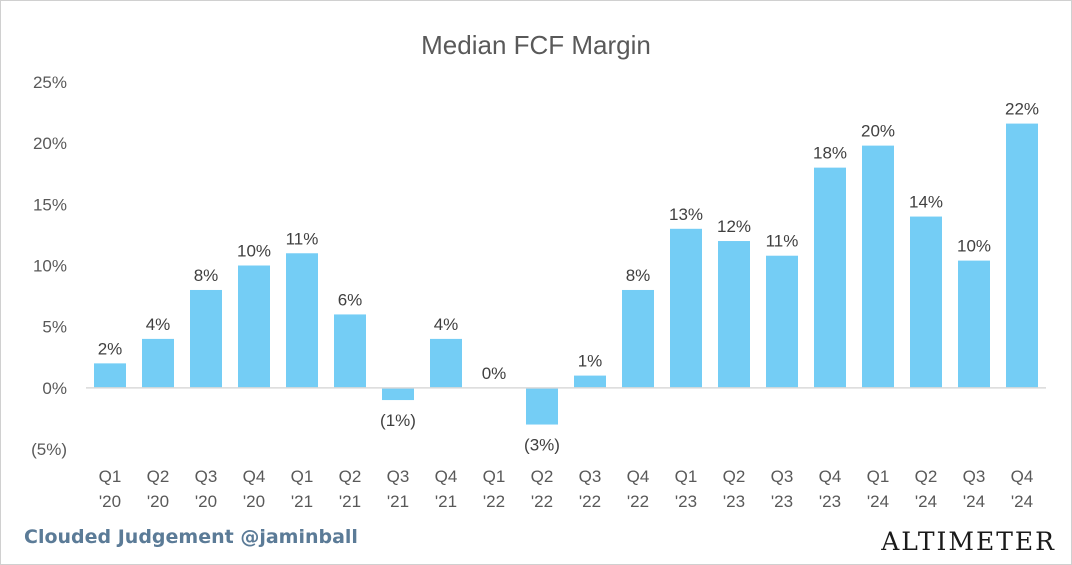 The height and width of the screenshot is (565, 1072). Describe the element at coordinates (54, 388) in the screenshot. I see `y-tick-label: 0%` at that location.